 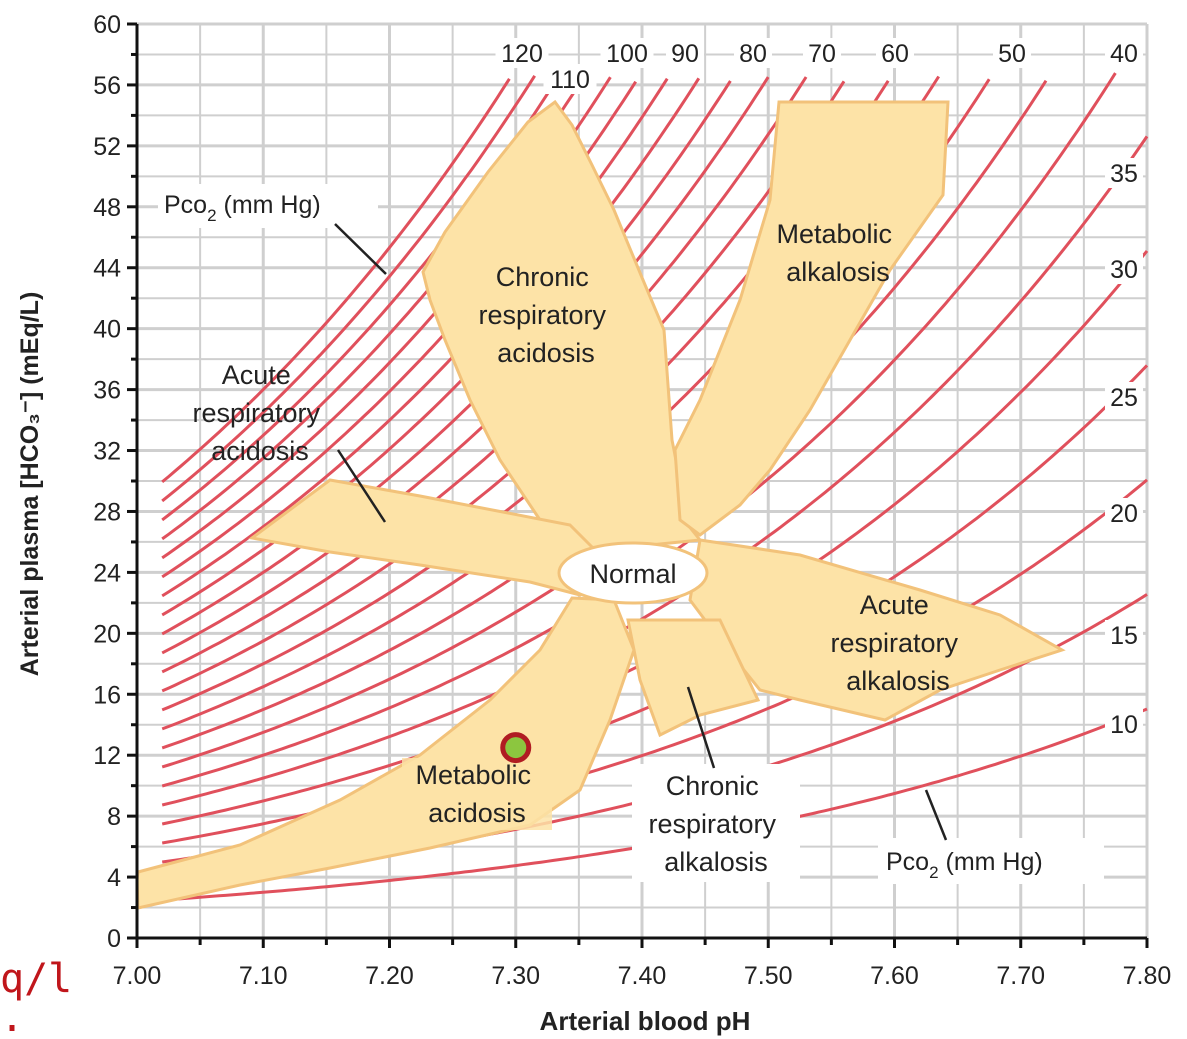 What do you see at coordinates (516, 748) in the screenshot?
I see `data-point-marker` at bounding box center [516, 748].